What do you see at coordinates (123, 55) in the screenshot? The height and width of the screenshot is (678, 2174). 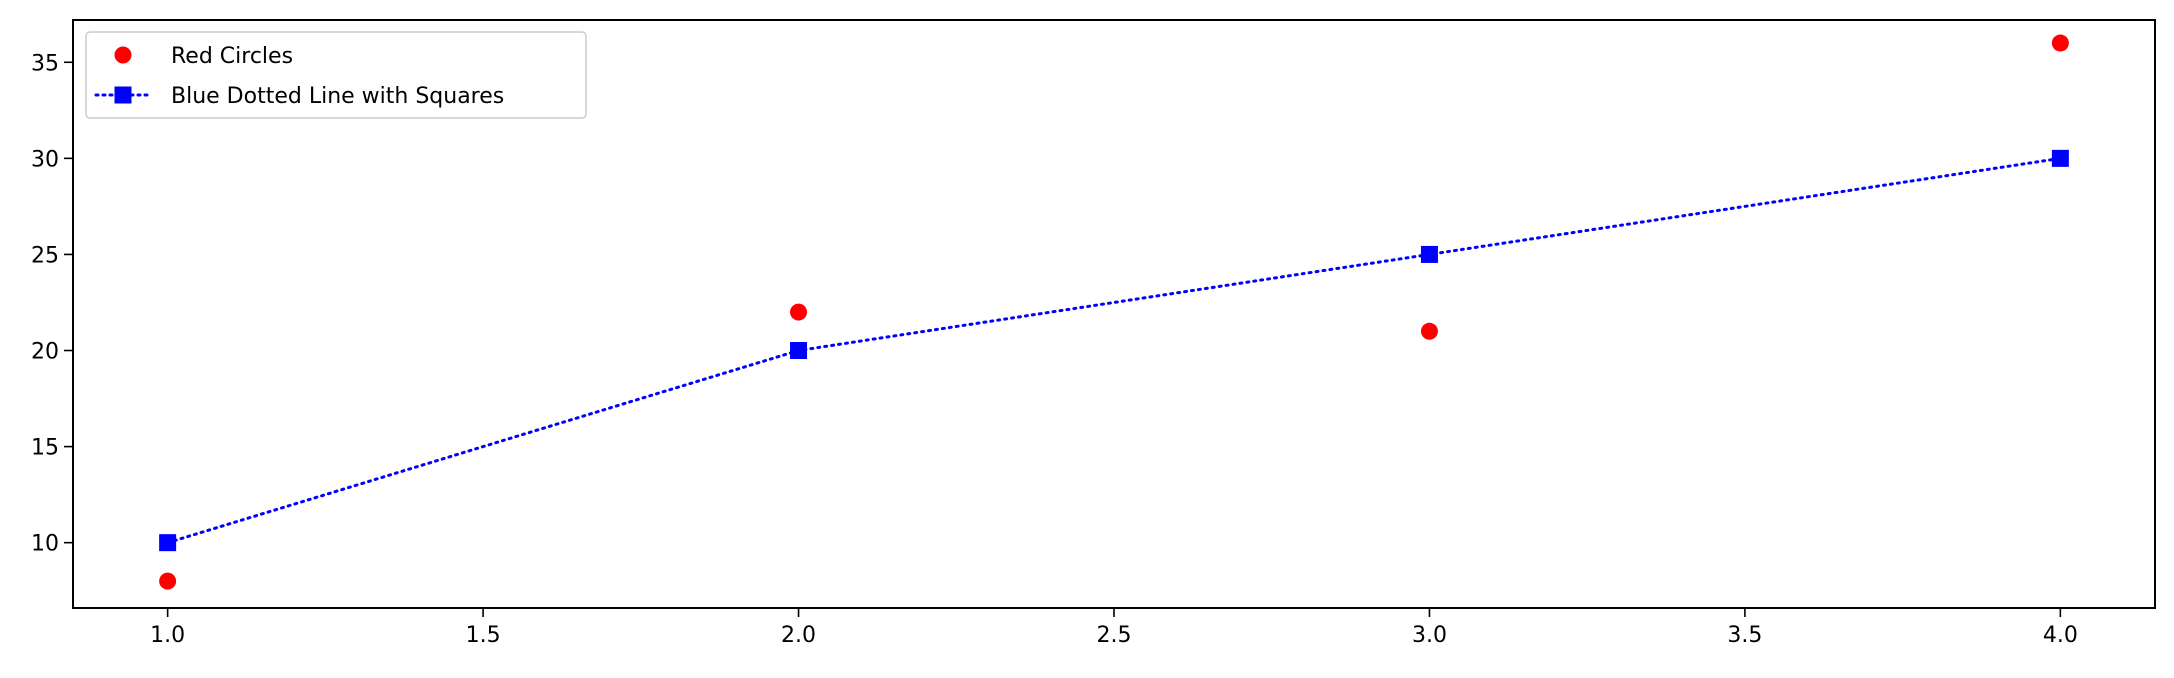 I see `legend-circle-marker` at bounding box center [123, 55].